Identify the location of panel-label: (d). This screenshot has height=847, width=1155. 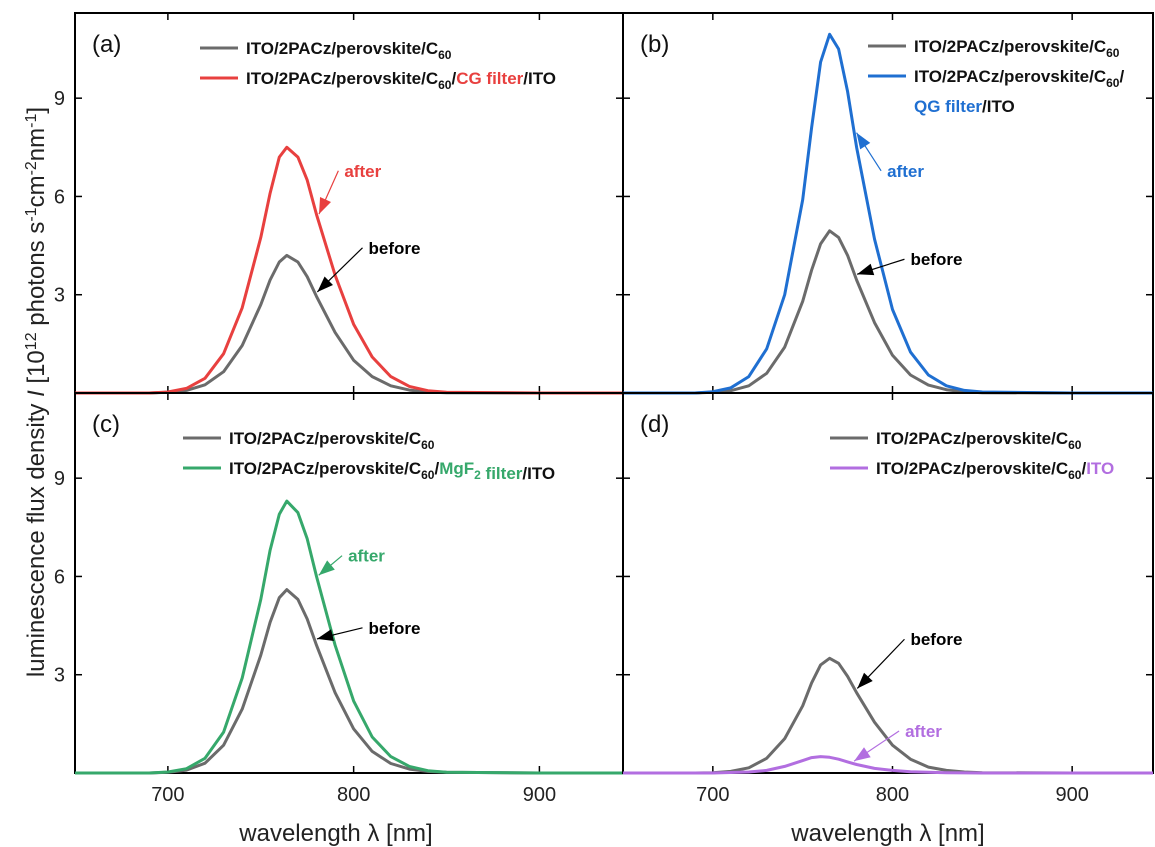
(654, 424).